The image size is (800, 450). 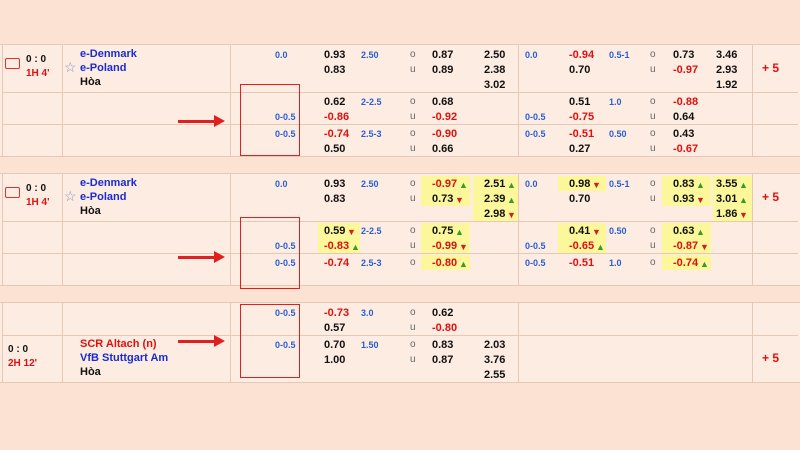 What do you see at coordinates (495, 375) in the screenshot?
I see `odds-value: 2.55` at bounding box center [495, 375].